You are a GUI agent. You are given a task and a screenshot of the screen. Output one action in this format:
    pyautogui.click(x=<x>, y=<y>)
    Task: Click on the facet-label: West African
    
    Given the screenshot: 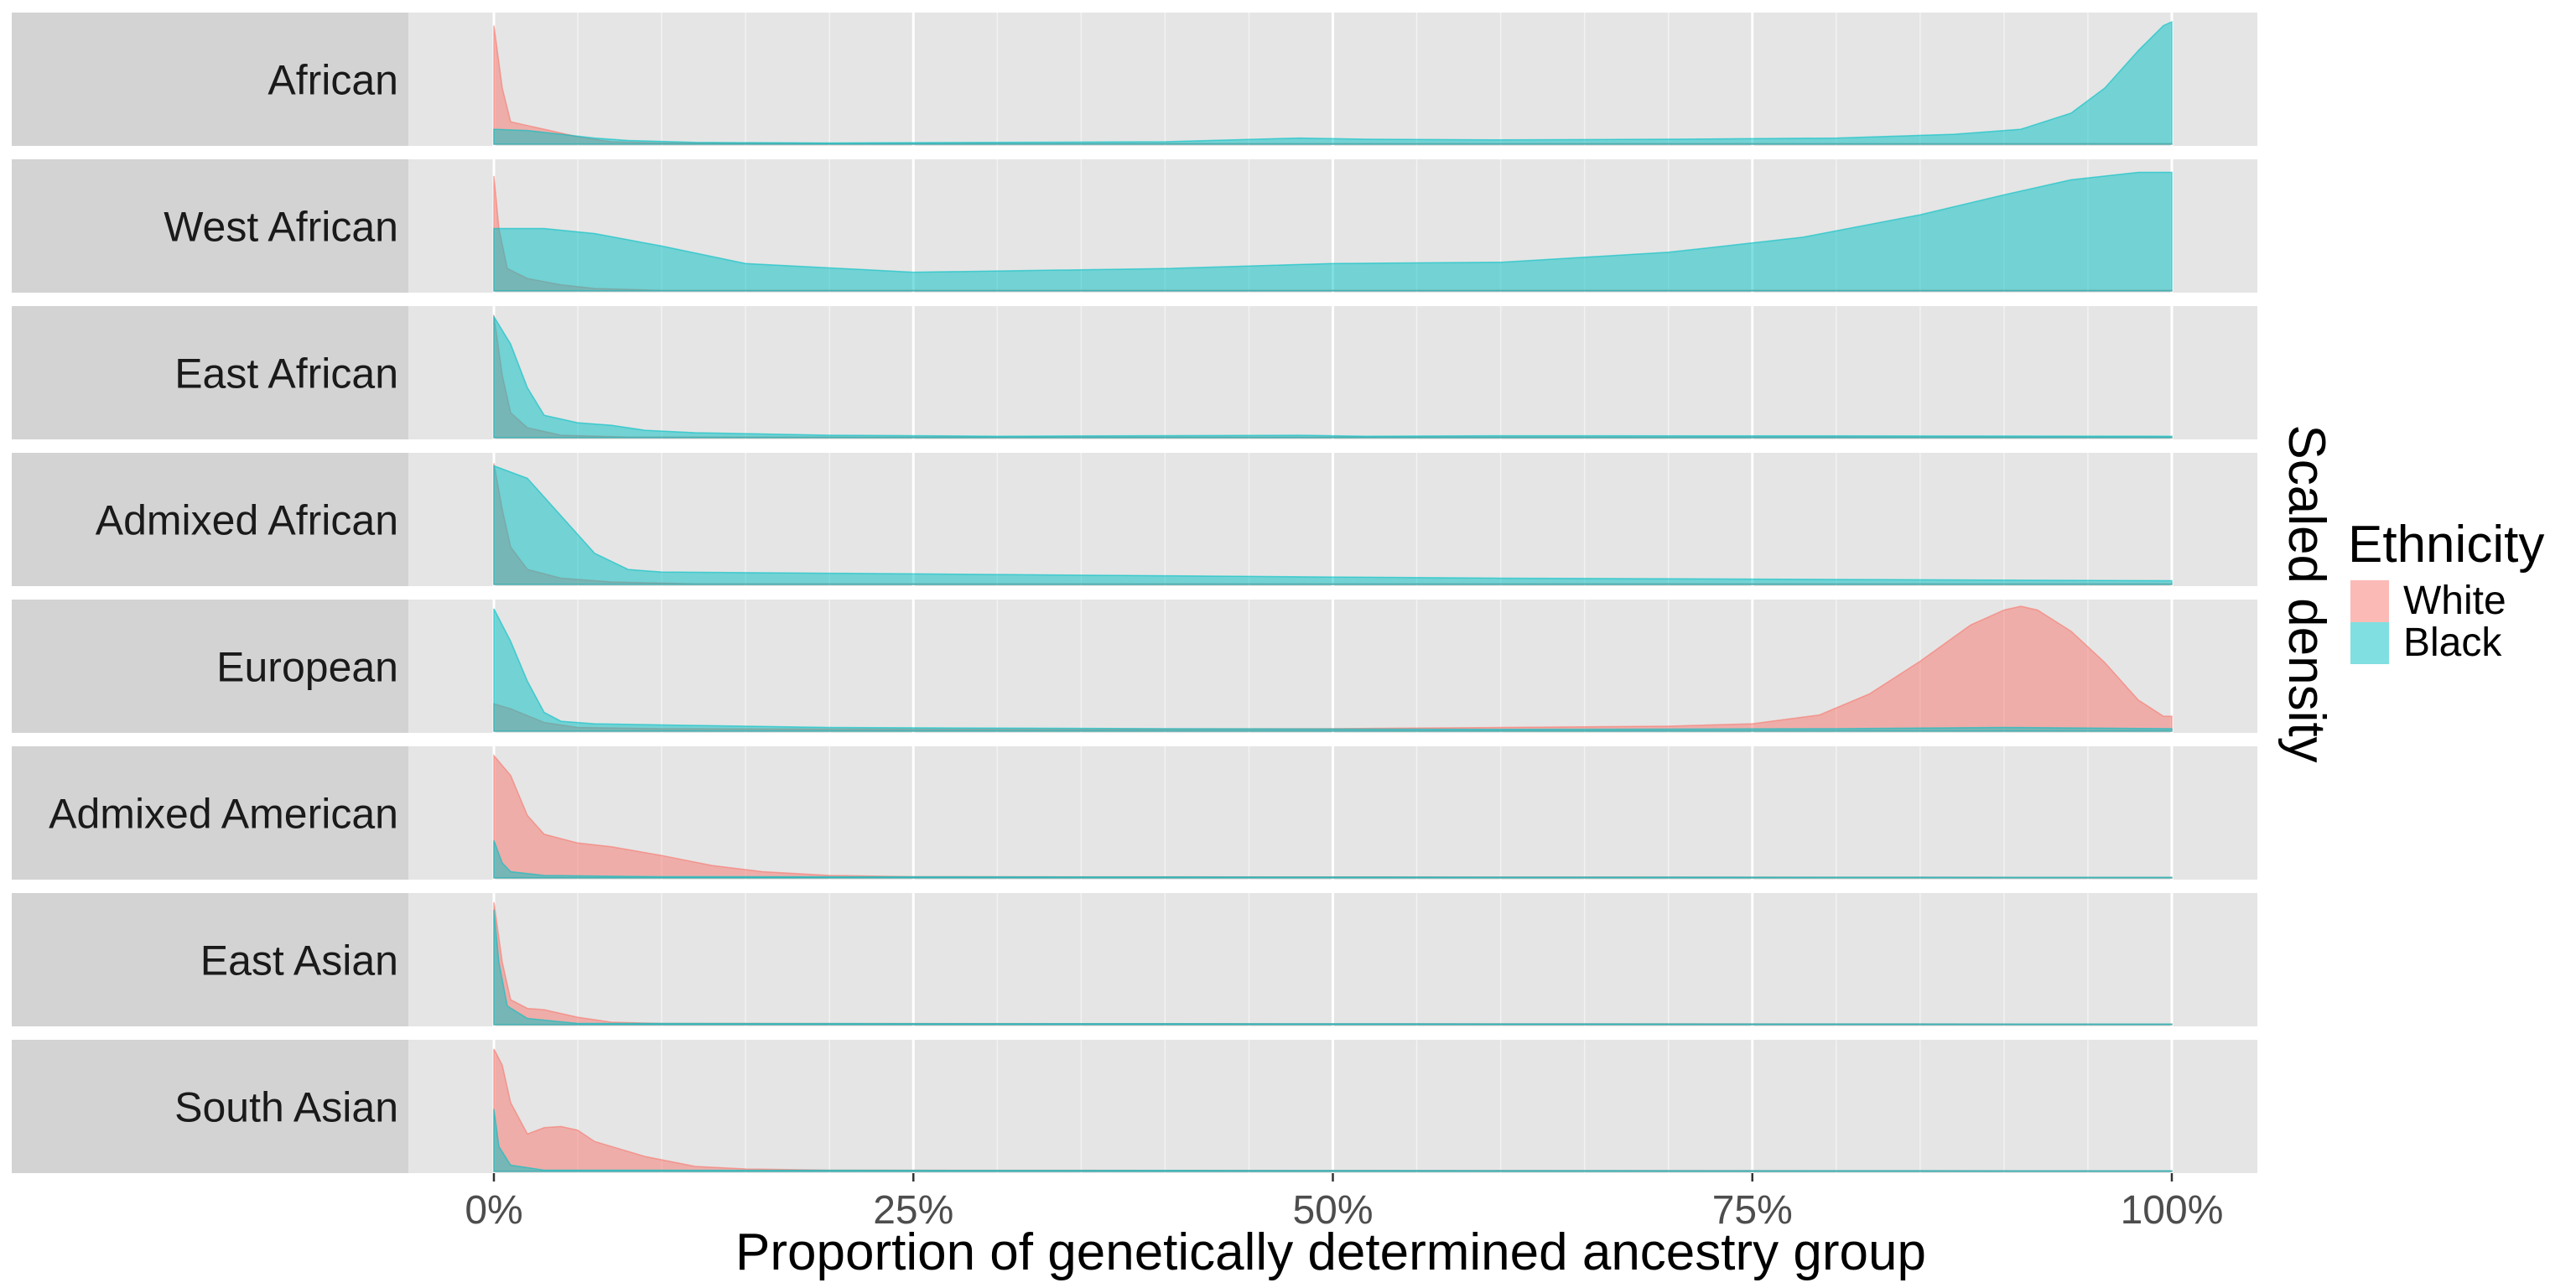 What is the action you would take?
    pyautogui.click(x=281, y=227)
    